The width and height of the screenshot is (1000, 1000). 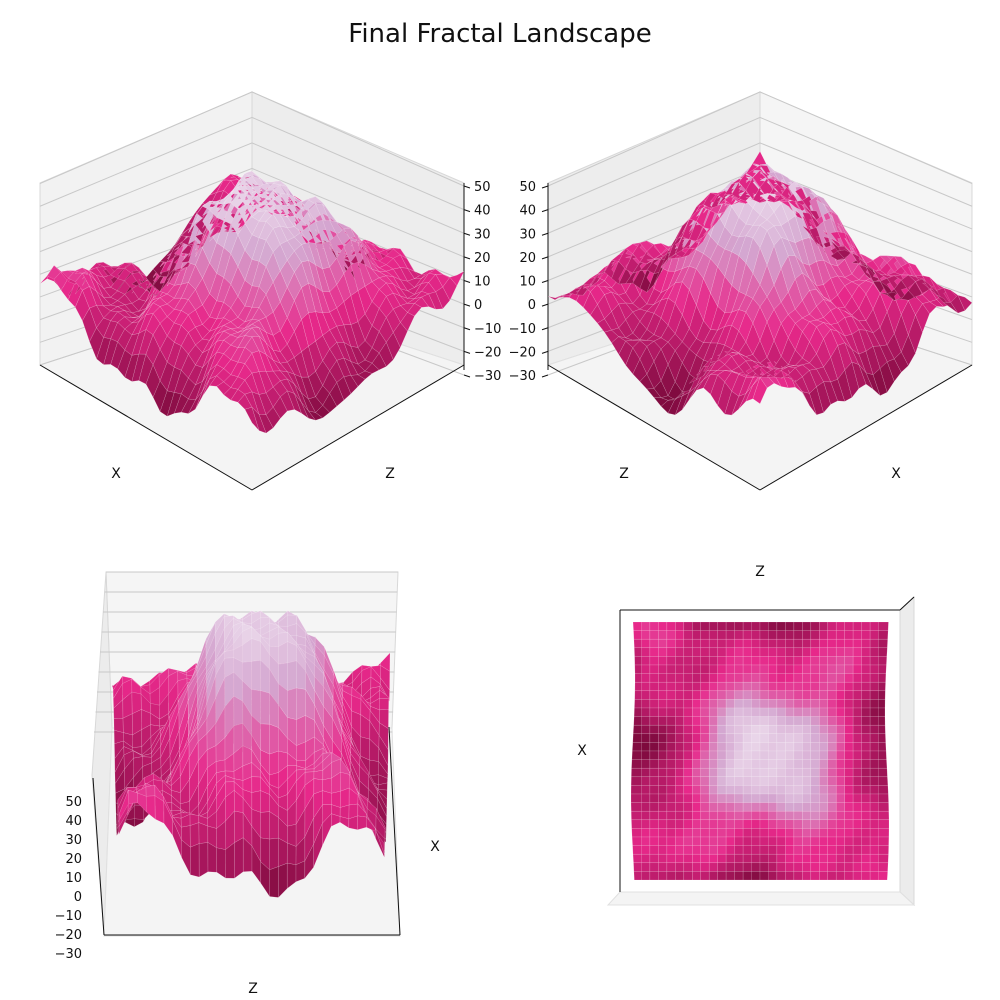 I want to click on figure-title: Final Fractal Landscape, so click(x=499, y=34).